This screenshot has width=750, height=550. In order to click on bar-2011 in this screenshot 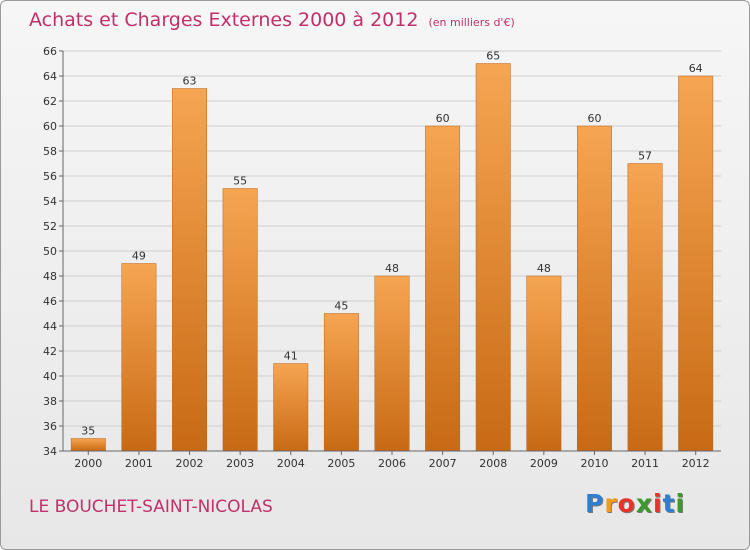, I will do `click(645, 307)`.